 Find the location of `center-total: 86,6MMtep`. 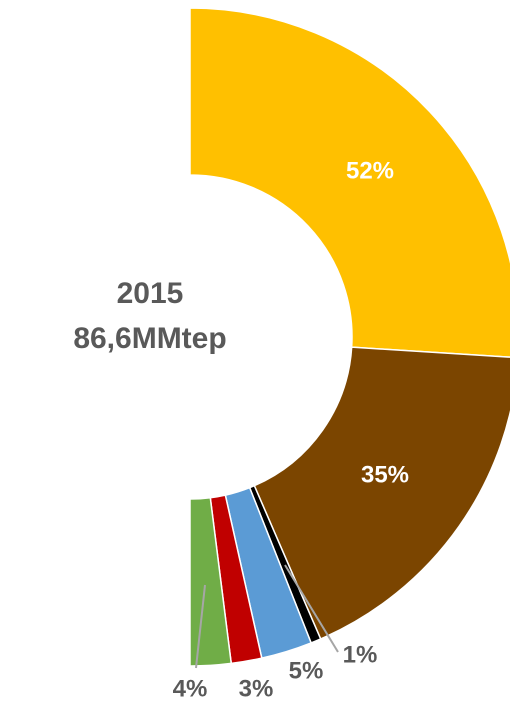

center-total: 86,6MMtep is located at coordinates (149, 338).